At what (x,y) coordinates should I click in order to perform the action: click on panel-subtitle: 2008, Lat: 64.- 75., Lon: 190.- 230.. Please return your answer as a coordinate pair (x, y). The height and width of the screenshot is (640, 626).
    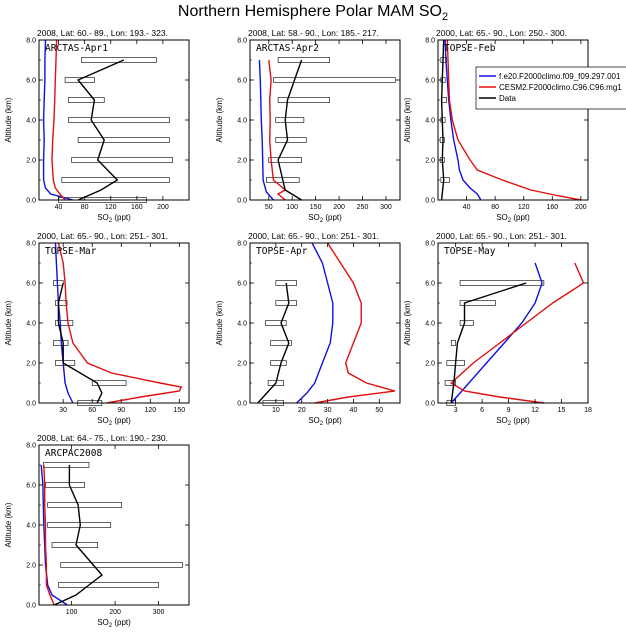
    Looking at the image, I should click on (102, 438).